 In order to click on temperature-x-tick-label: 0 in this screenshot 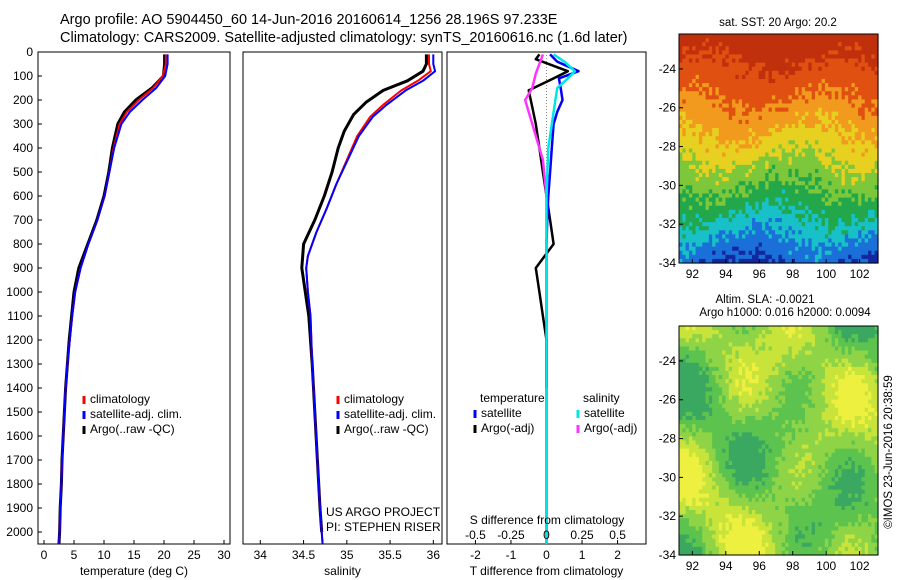, I will do `click(44, 555)`.